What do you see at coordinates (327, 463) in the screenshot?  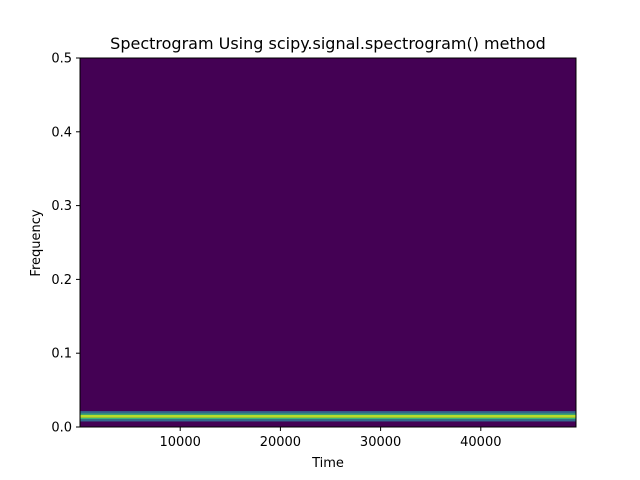 I see `x-axis-label: Time` at bounding box center [327, 463].